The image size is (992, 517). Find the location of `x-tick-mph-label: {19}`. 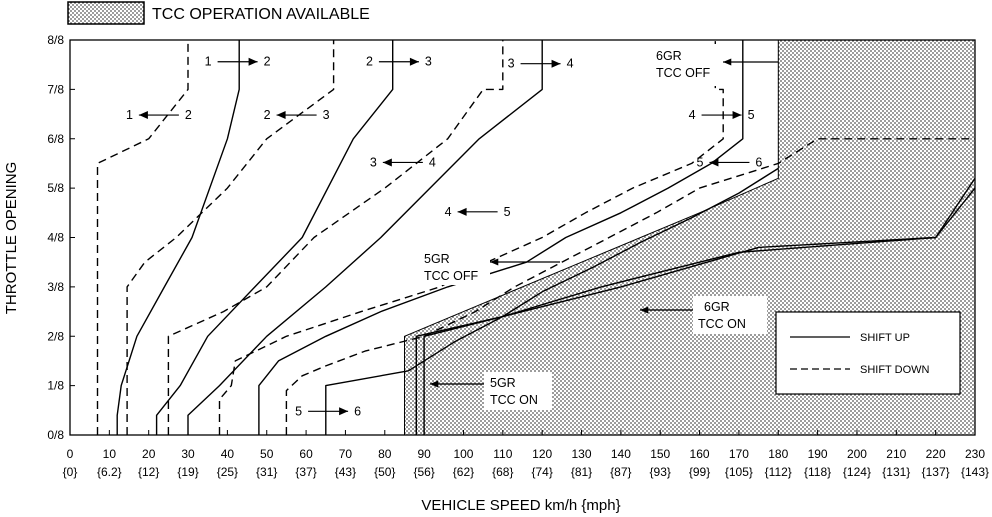

x-tick-mph-label: {19} is located at coordinates (187, 472).